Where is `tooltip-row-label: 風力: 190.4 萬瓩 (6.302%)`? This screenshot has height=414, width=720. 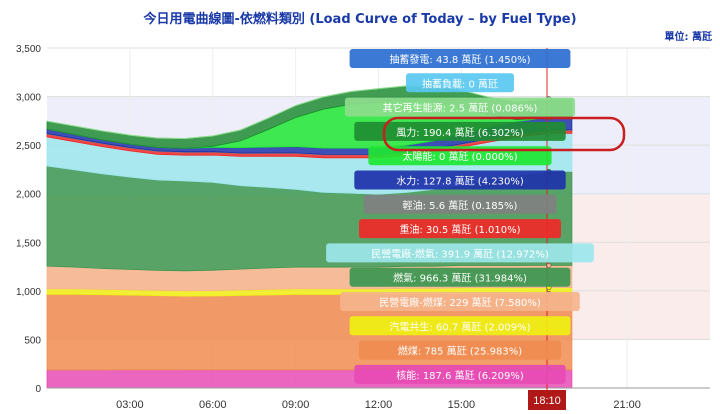 tooltip-row-label: 風力: 190.4 萬瓩 (6.302%) is located at coordinates (460, 132).